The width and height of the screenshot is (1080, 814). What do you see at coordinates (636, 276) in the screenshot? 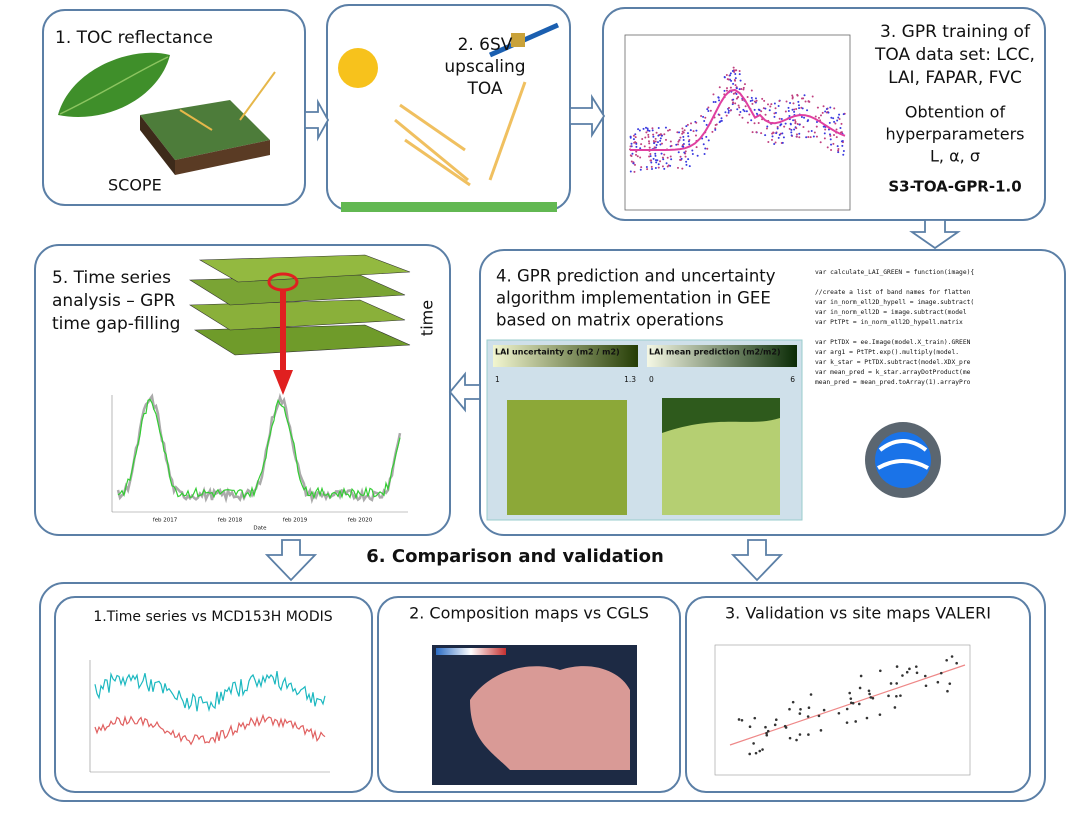
I see `label: 4. GPR prediction and uncertainty` at bounding box center [636, 276].